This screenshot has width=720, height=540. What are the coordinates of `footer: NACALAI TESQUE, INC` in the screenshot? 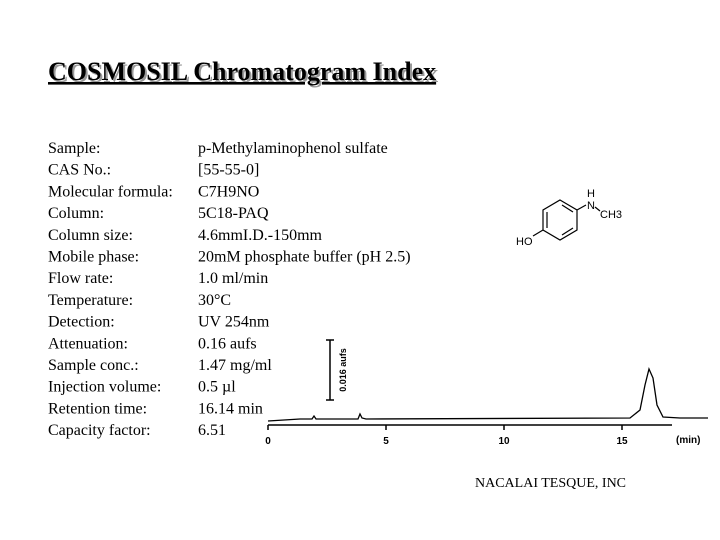 It's located at (550, 483).